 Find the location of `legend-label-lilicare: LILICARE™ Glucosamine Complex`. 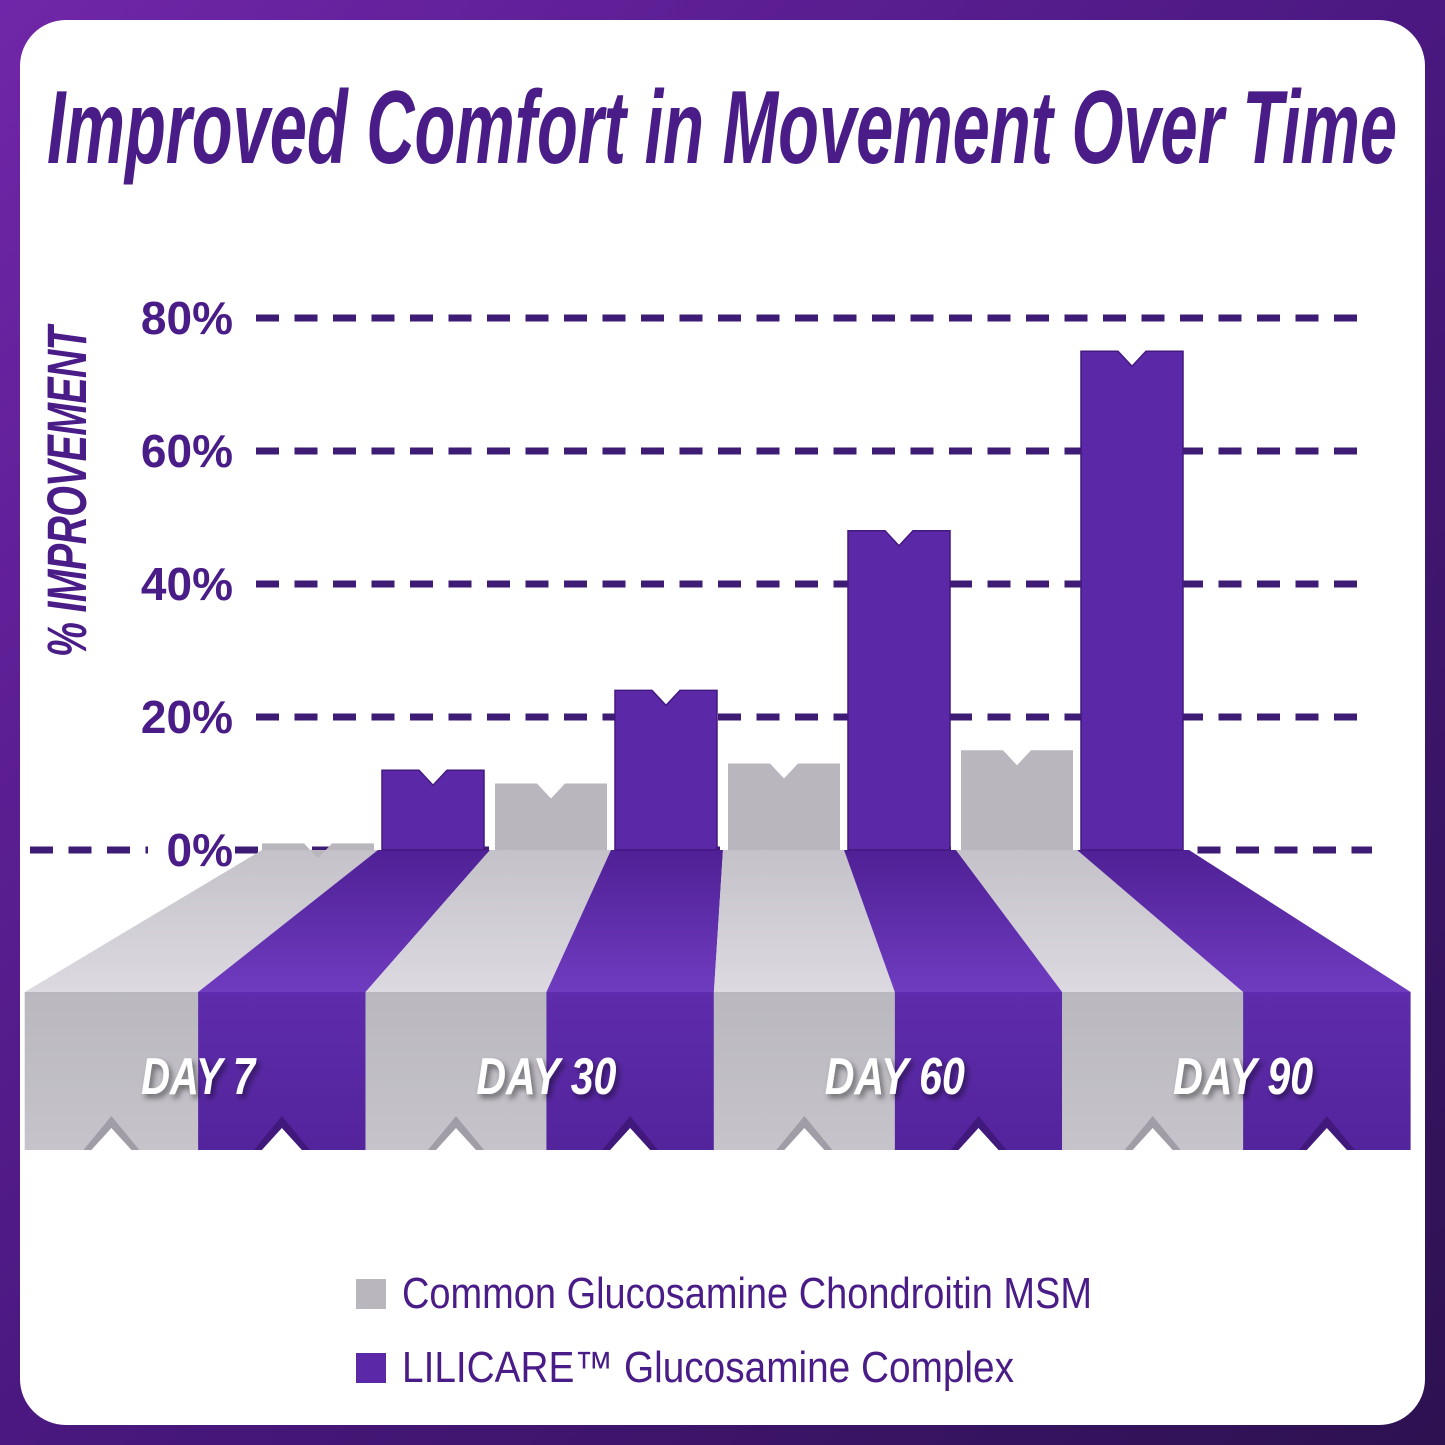

legend-label-lilicare: LILICARE™ Glucosamine Complex is located at coordinates (708, 1367).